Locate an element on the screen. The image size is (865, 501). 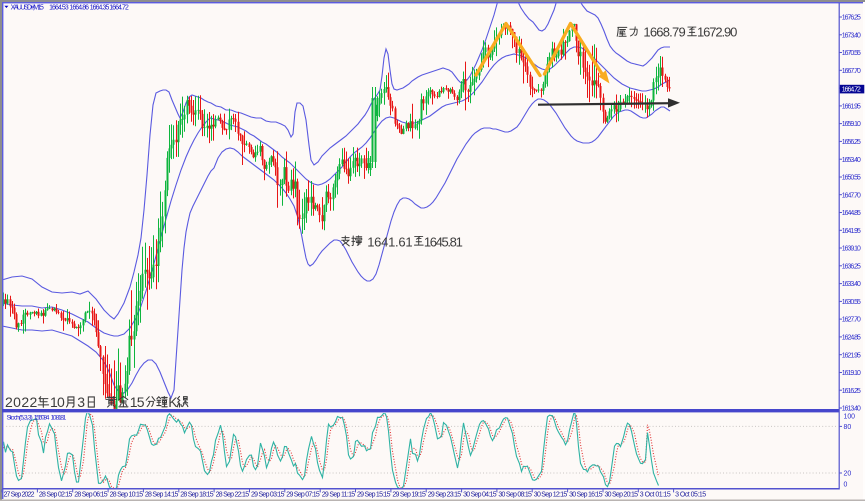
svg-text: 29 Sep 19:15 is located at coordinates (409, 495).